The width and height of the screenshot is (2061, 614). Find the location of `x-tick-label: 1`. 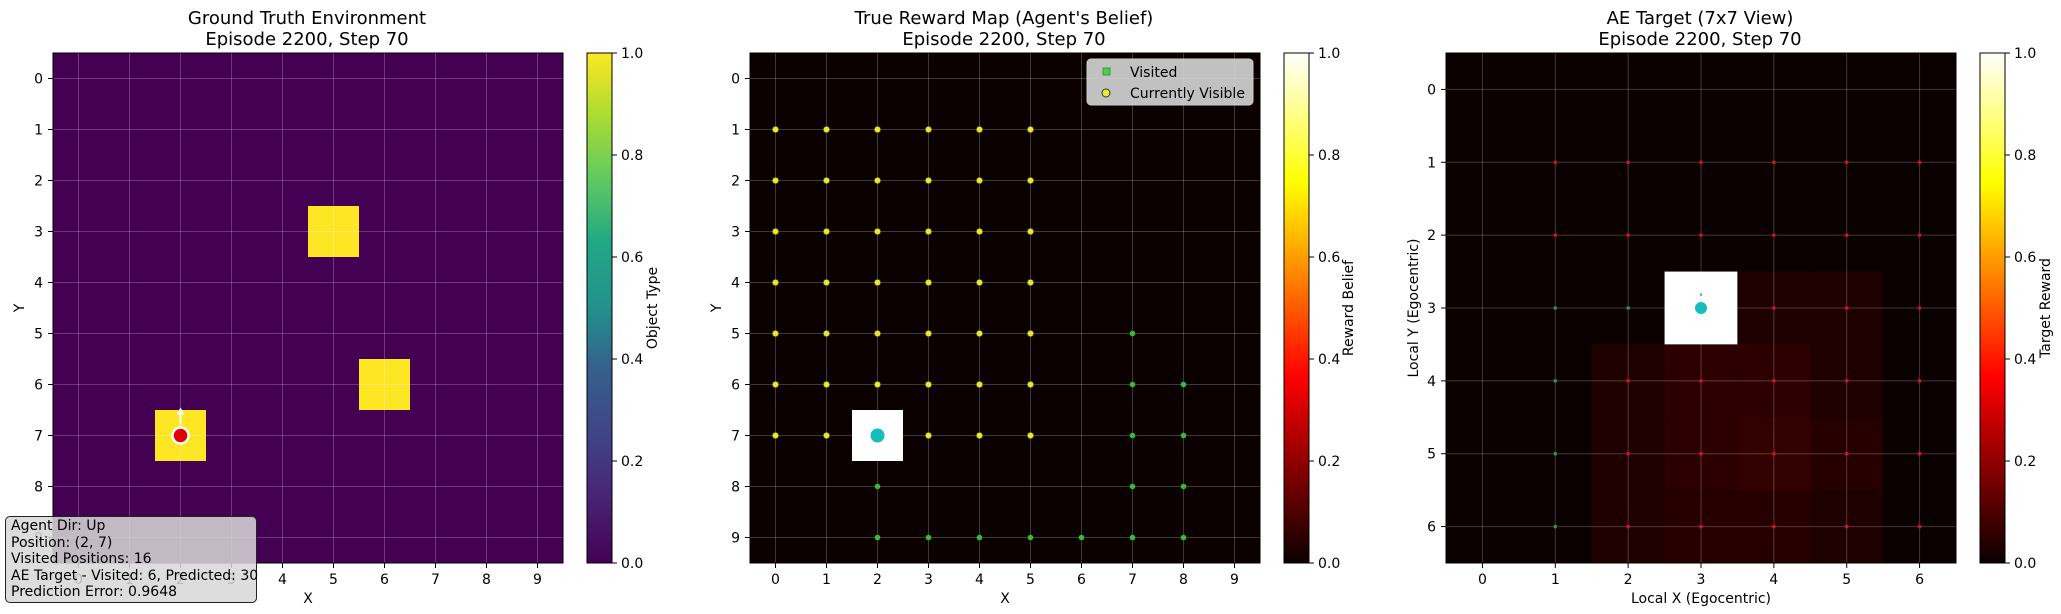

x-tick-label: 1 is located at coordinates (826, 580).